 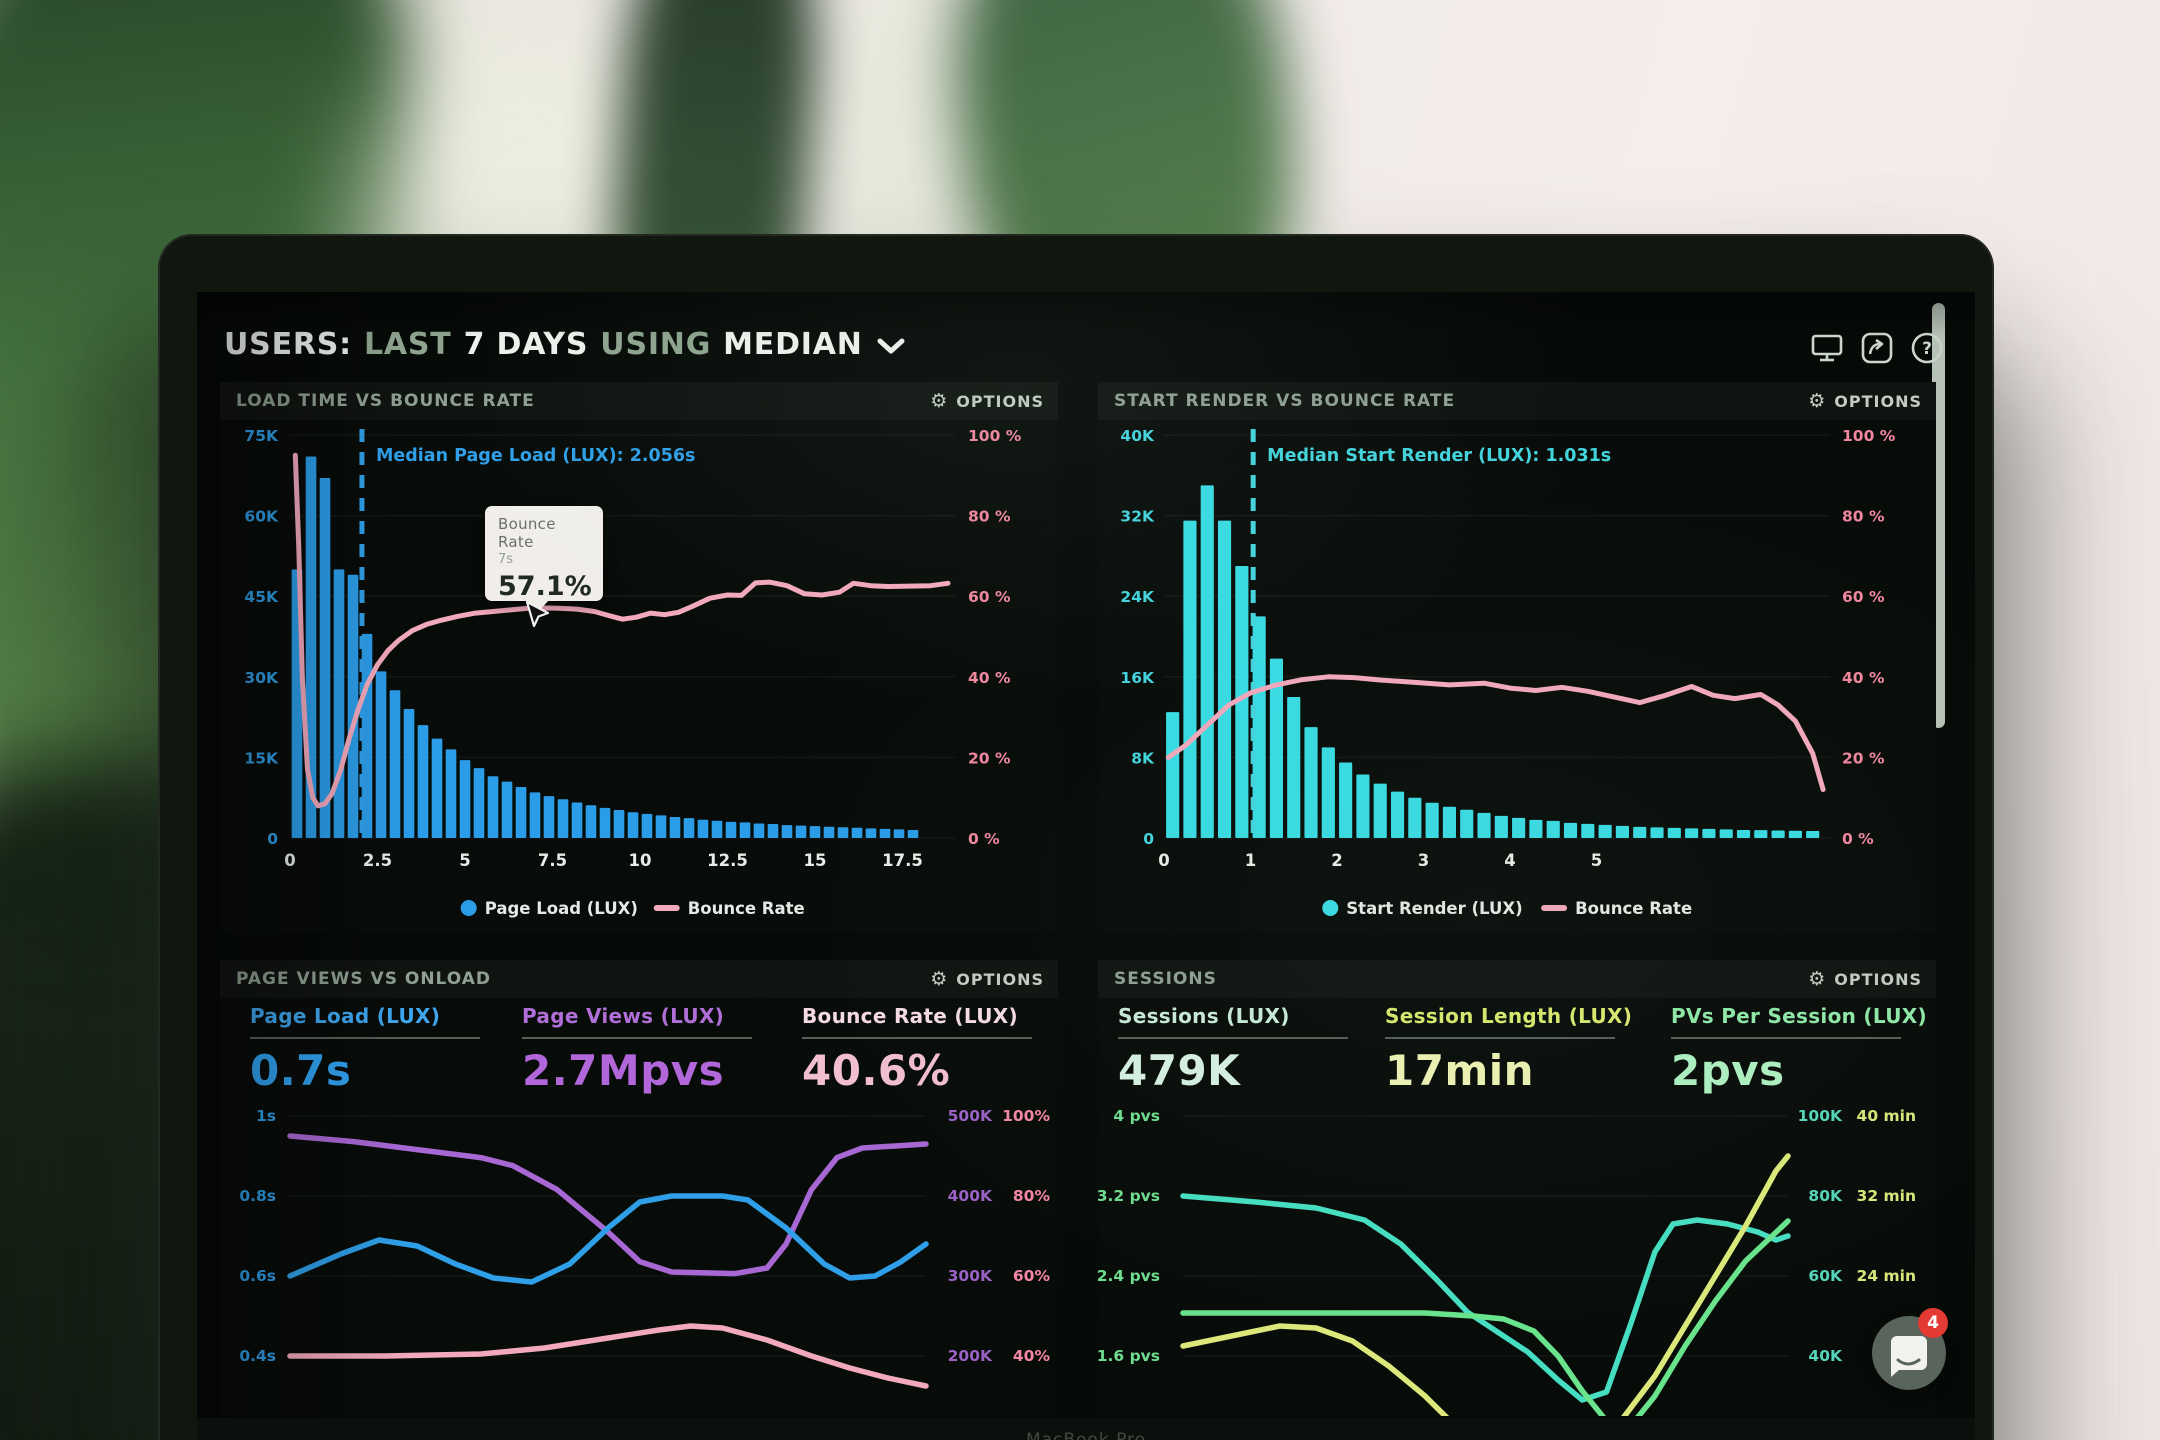 What do you see at coordinates (1143, 758) in the screenshot?
I see `y-left-tick: 8K` at bounding box center [1143, 758].